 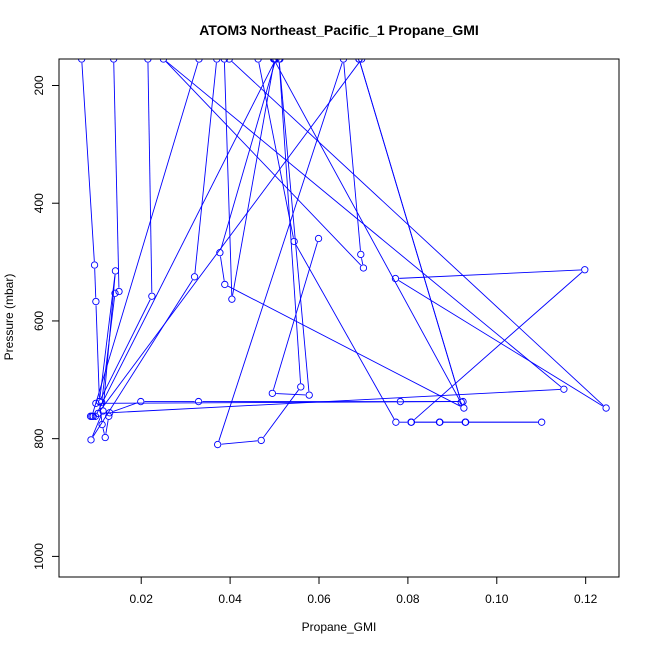 I want to click on x-tick-label: 0.02, so click(x=142, y=599).